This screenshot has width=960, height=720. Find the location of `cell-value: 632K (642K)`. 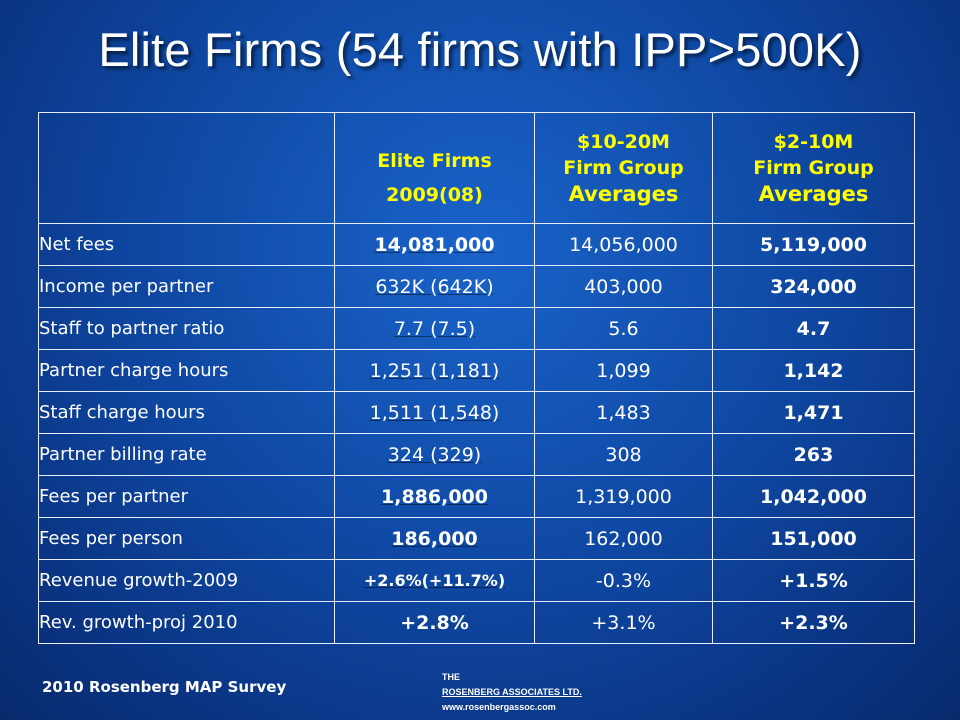

cell-value: 632K (642K) is located at coordinates (434, 286).